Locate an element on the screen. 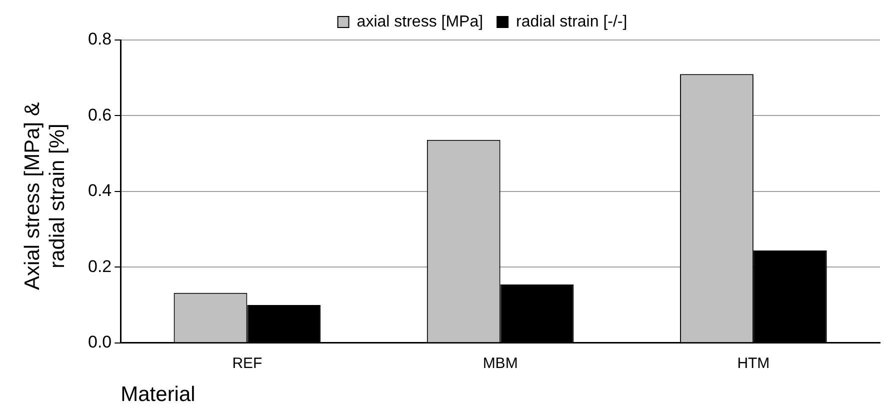  y-tick-label: 0.4 is located at coordinates (100, 190).